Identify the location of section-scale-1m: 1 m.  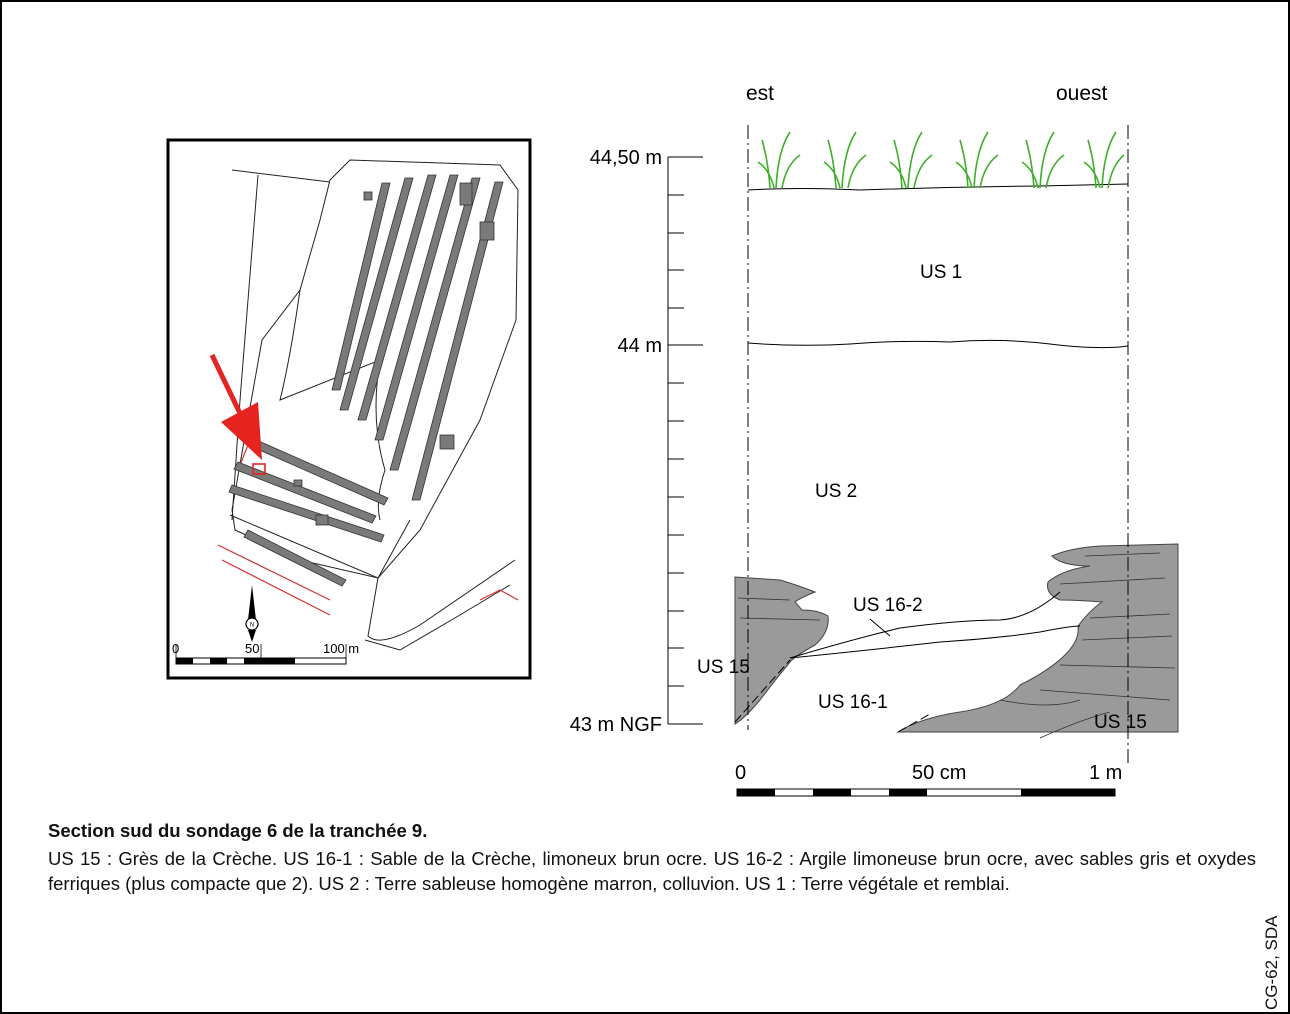
(1105, 773).